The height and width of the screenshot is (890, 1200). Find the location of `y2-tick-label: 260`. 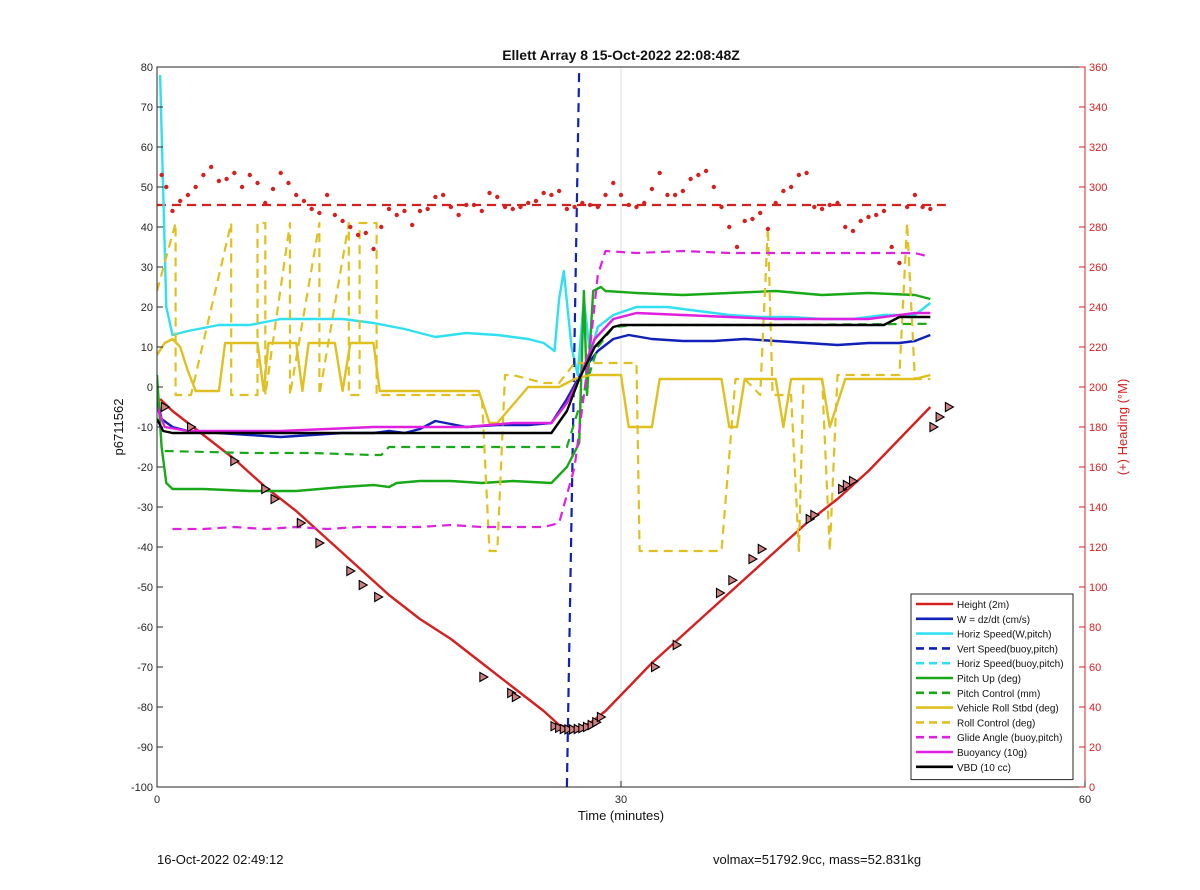

y2-tick-label: 260 is located at coordinates (1098, 268).